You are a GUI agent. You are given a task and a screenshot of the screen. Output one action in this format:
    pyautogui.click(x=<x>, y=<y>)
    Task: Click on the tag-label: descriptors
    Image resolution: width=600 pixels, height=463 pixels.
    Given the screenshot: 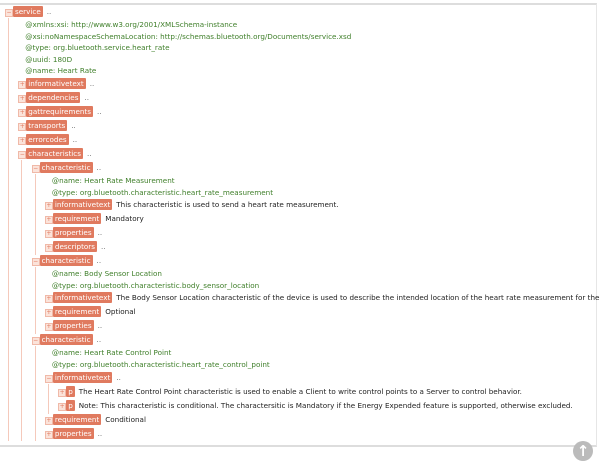 What is the action you would take?
    pyautogui.click(x=75, y=247)
    